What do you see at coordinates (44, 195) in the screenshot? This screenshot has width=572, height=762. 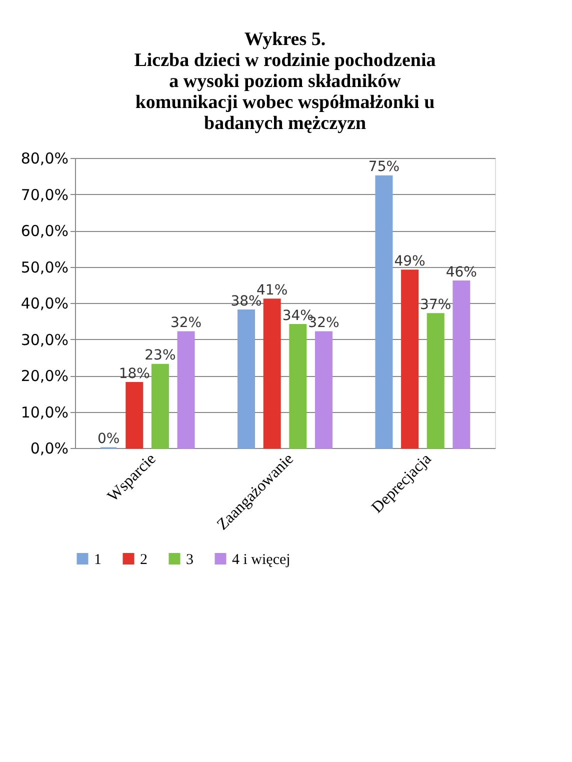 I see `y-tick-label: 70,0%` at bounding box center [44, 195].